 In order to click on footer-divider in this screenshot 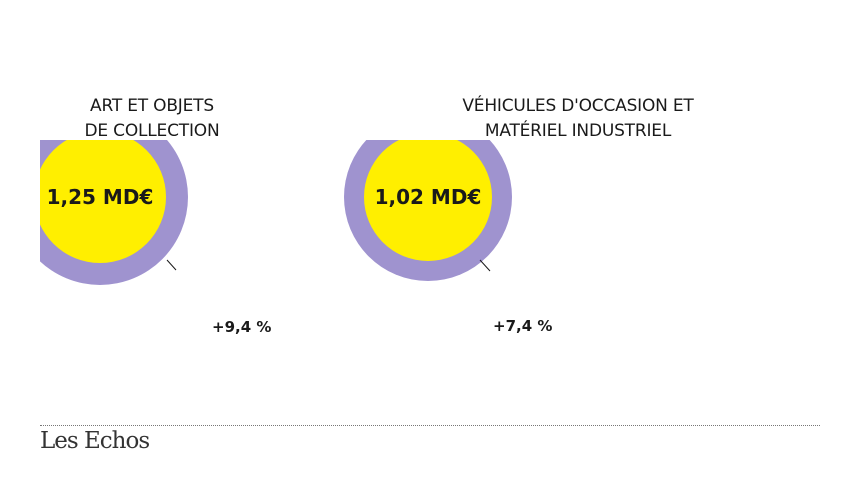, I will do `click(430, 425)`.